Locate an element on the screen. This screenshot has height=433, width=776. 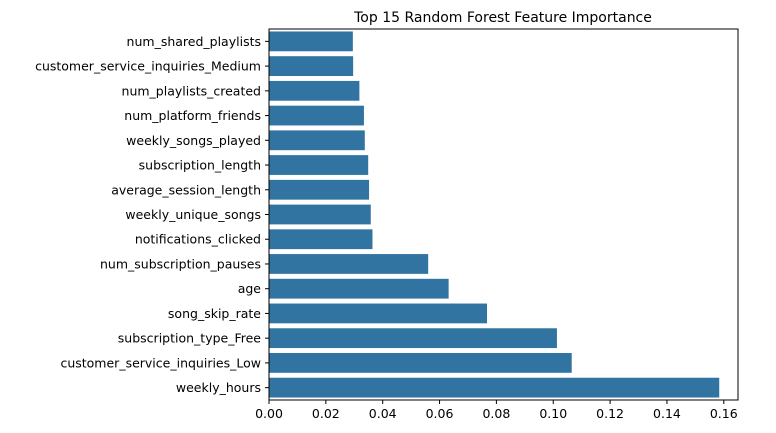
y-tick-label: customer_service_inquiries_Low is located at coordinates (160, 362).